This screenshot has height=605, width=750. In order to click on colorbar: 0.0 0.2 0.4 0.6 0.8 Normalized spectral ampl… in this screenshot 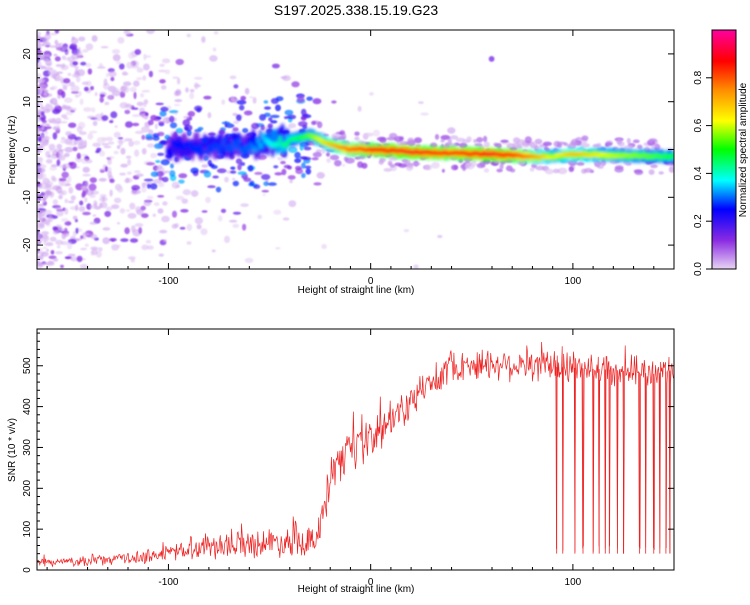, I will do `click(721, 152)`.